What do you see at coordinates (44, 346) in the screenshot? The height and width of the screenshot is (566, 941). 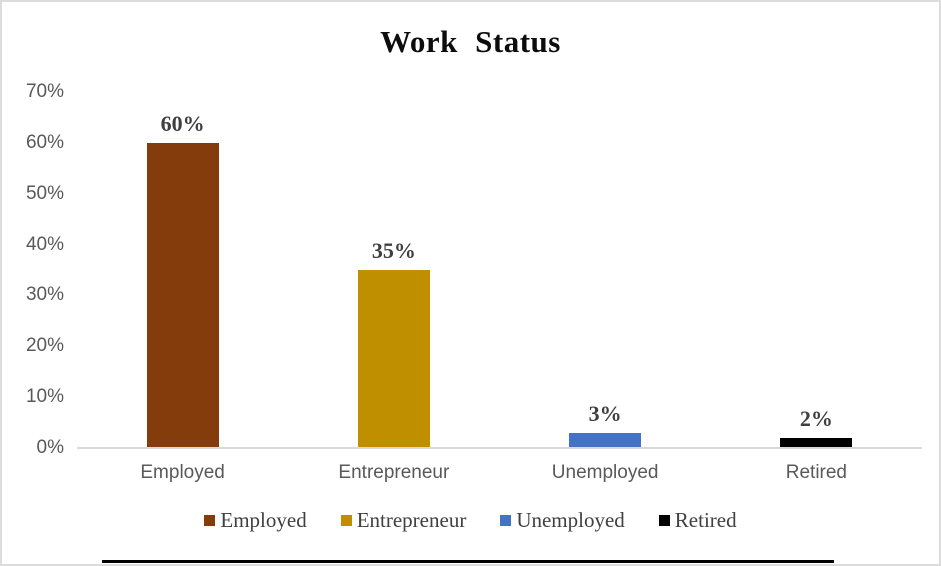 I see `y-tick-label: 20%` at bounding box center [44, 346].